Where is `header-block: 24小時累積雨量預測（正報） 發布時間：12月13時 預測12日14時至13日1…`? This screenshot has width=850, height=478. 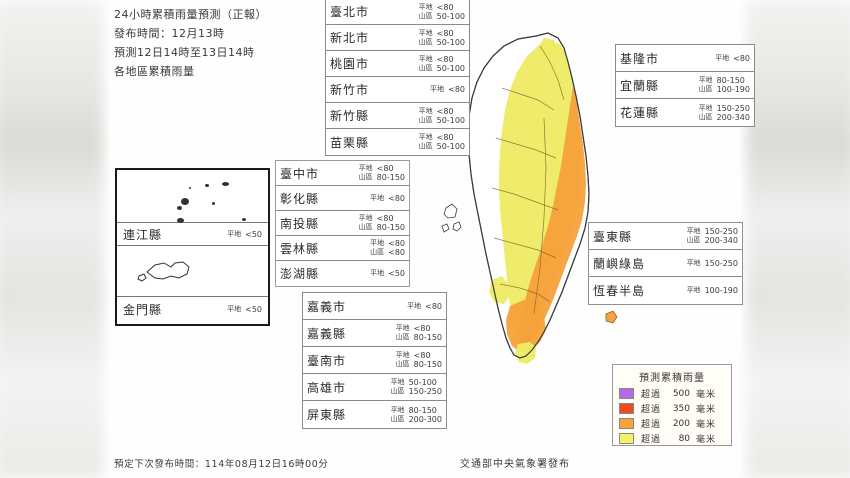
header-block: 24小時累積雨量預測（正報） 發布時間：12月13時 預測12日14時至13日1… is located at coordinates (190, 44).